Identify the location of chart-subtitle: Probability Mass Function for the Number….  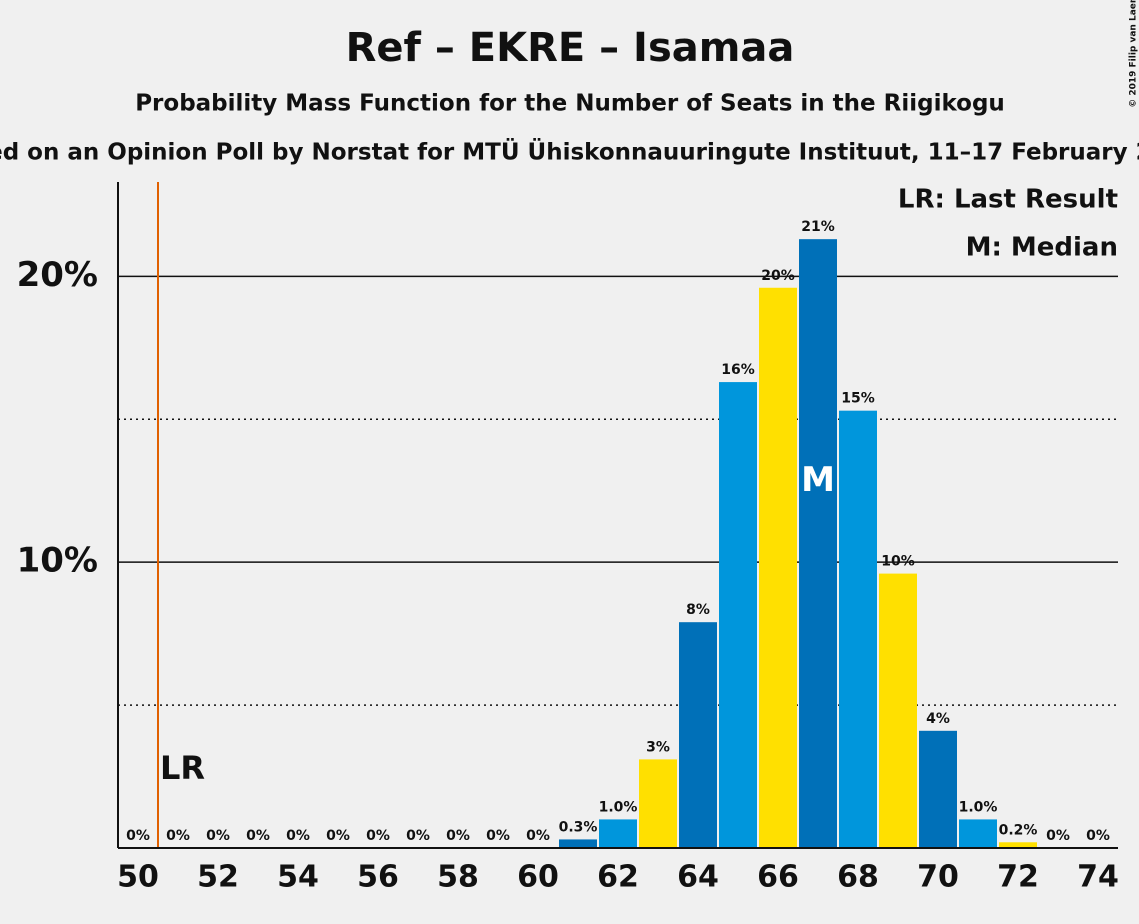
(570, 104).